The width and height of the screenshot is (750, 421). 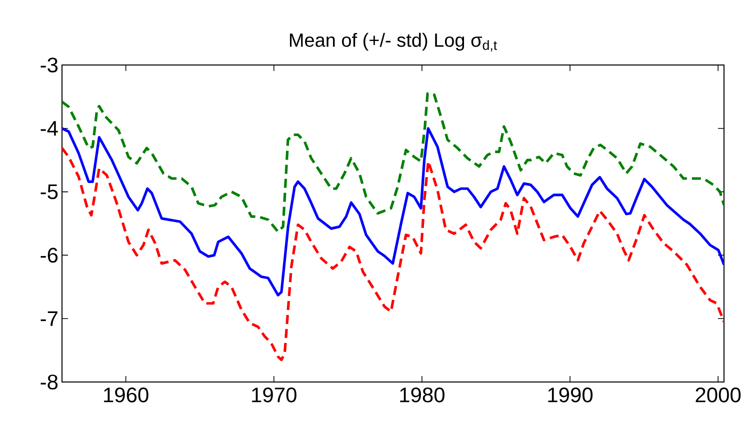 I want to click on x-tick-label: 1970, so click(x=274, y=395).